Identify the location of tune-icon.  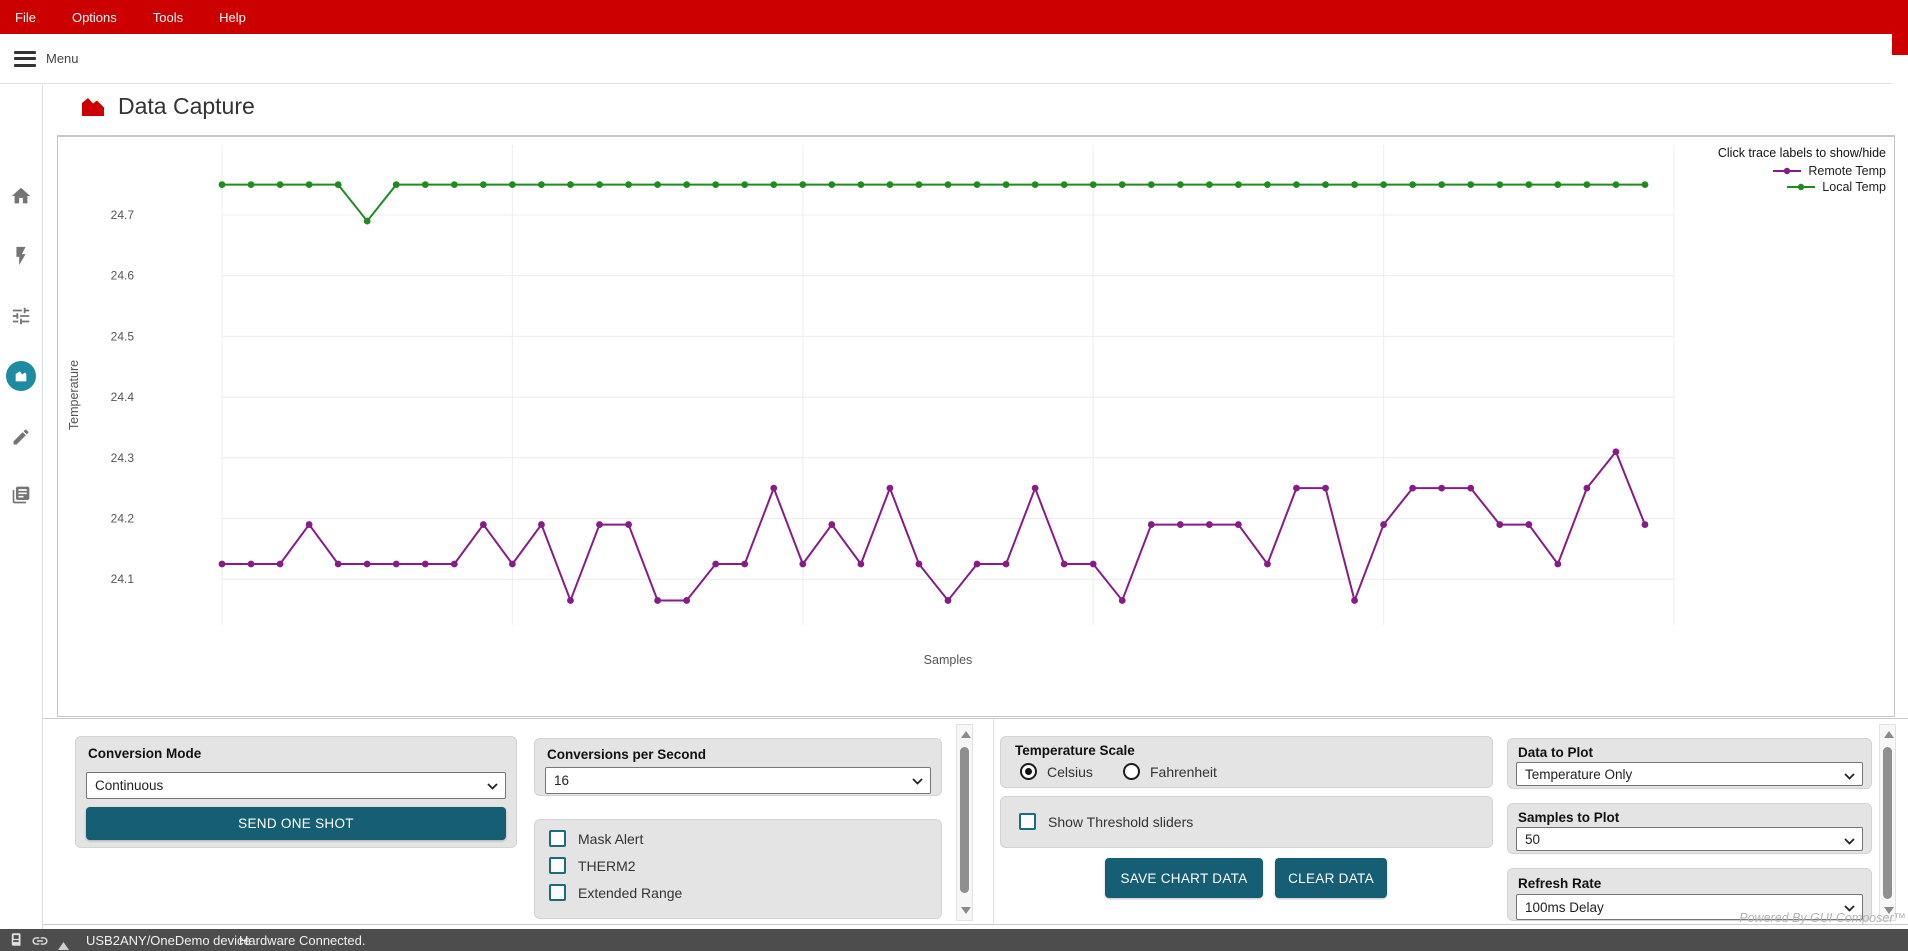
(21, 316).